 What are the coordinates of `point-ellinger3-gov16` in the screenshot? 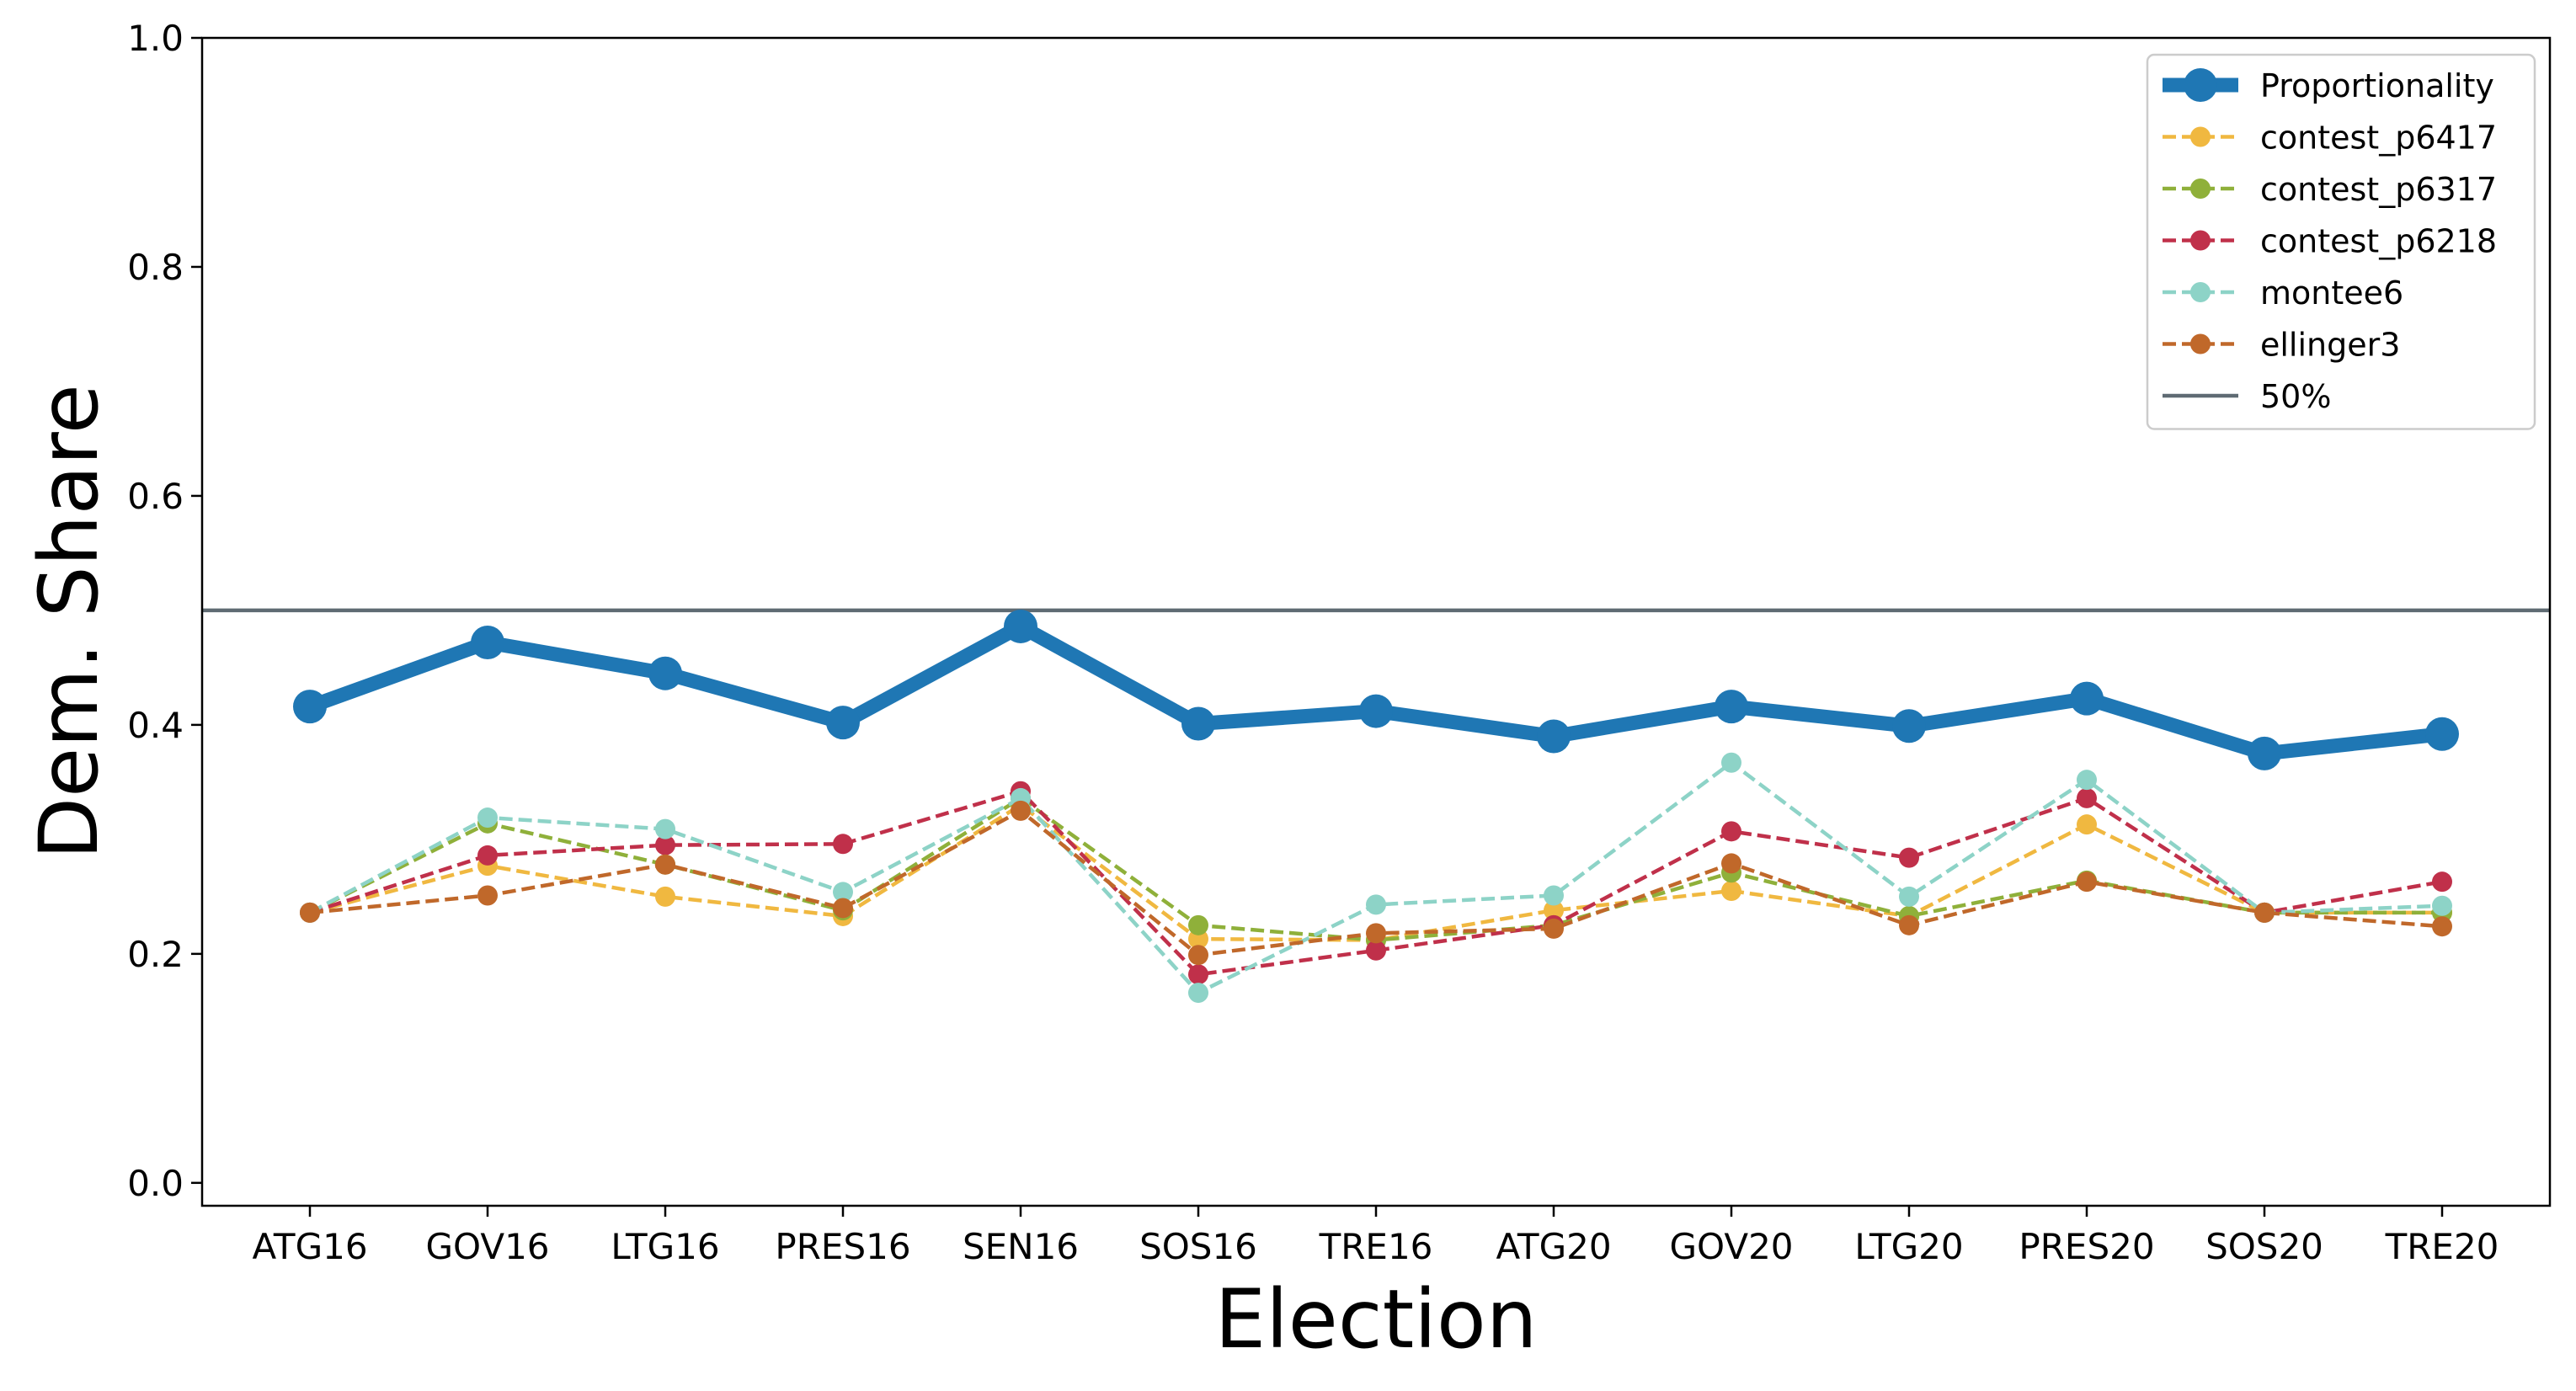 It's located at (487, 895).